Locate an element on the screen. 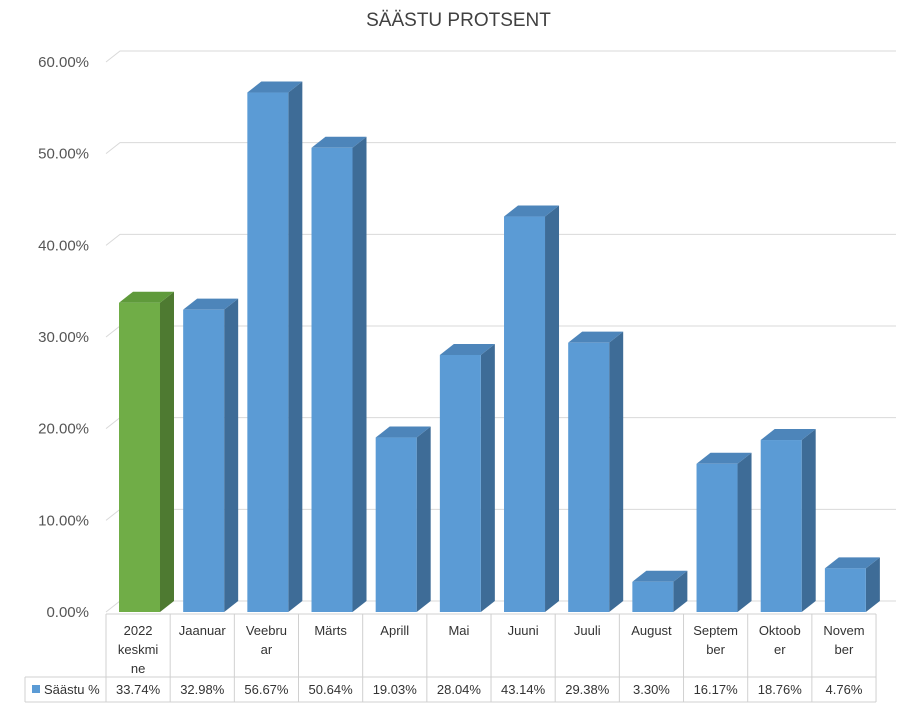 The image size is (917, 707). y-tick-label: 20.00% is located at coordinates (63, 429).